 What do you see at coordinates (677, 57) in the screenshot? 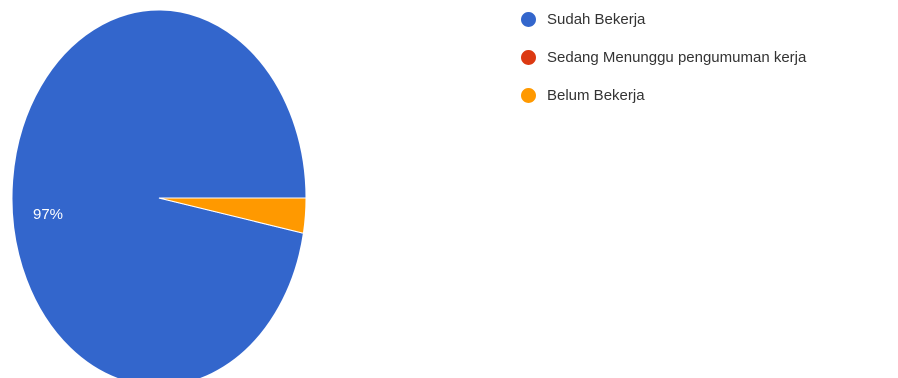
I see `legend-label-sedang-menunggu: Sedang Menunggu pengumuman kerja` at bounding box center [677, 57].